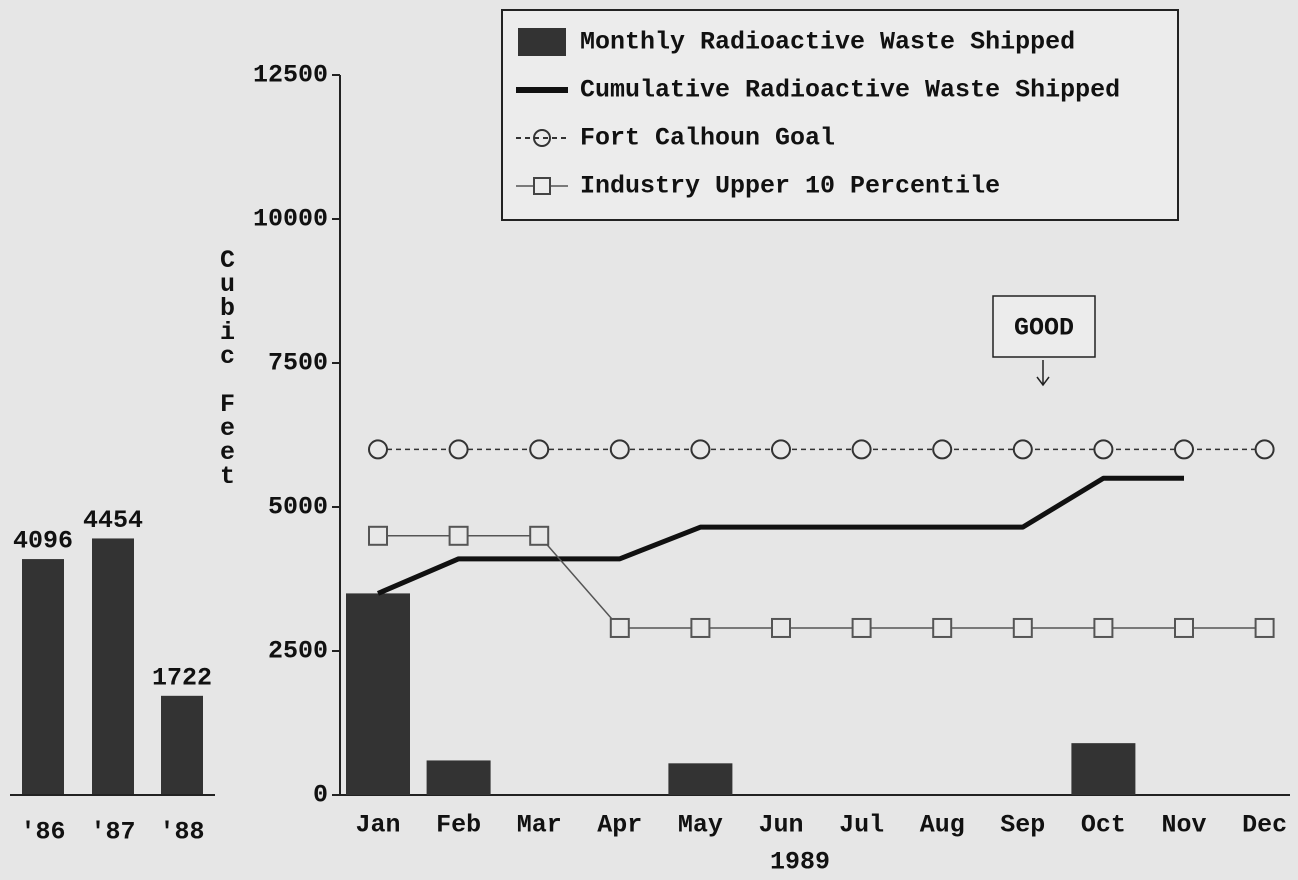 The height and width of the screenshot is (880, 1298). I want to click on y-tick-label: 5000, so click(298, 507).